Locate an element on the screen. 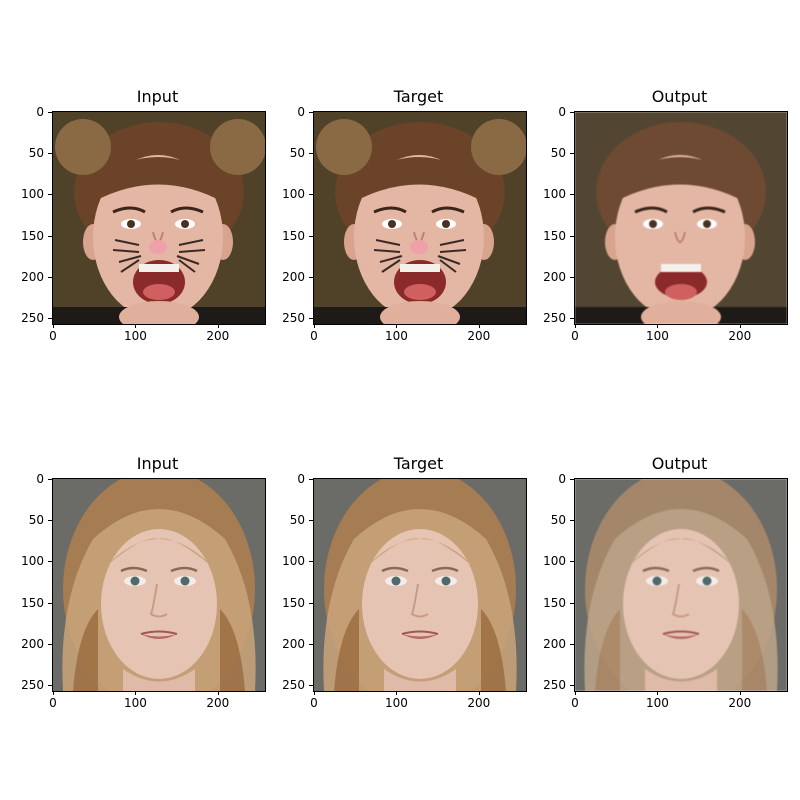  image-panel: Output is located at coordinates (687, 573).